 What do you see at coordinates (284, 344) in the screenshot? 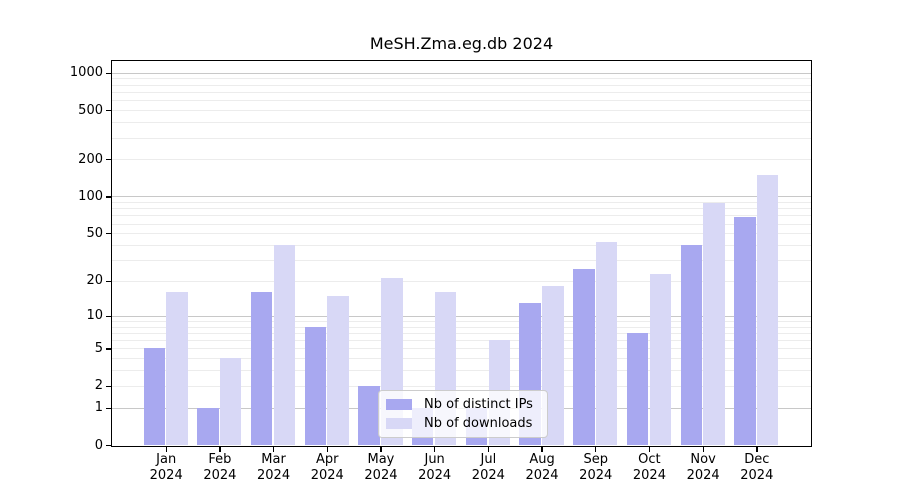
I see `bar-downloads-mar` at bounding box center [284, 344].